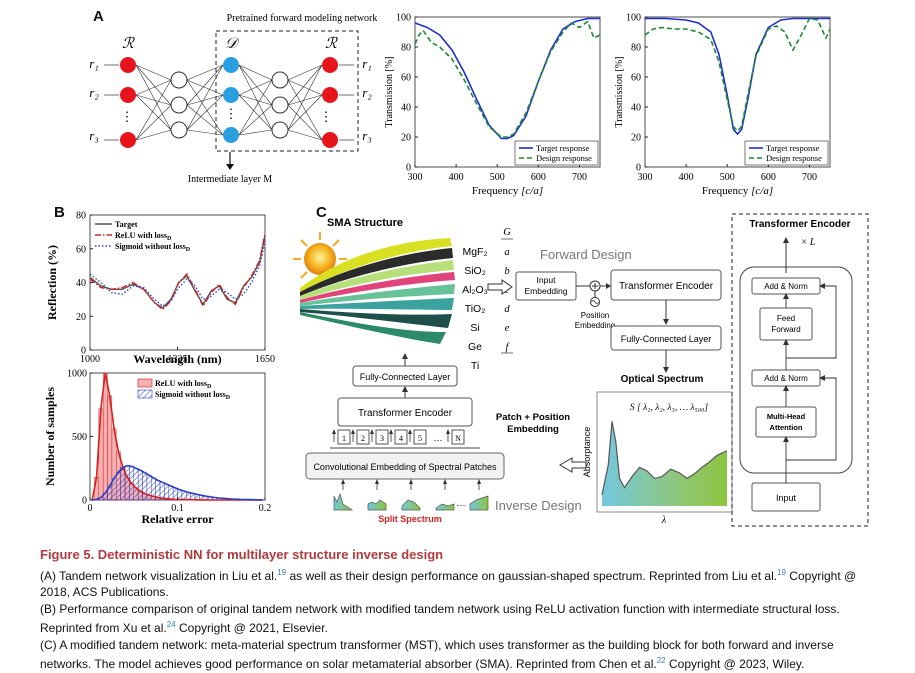  Describe the element at coordinates (230, 179) in the screenshot. I see `intermediate-layer-label: Intermediate layer M` at that location.